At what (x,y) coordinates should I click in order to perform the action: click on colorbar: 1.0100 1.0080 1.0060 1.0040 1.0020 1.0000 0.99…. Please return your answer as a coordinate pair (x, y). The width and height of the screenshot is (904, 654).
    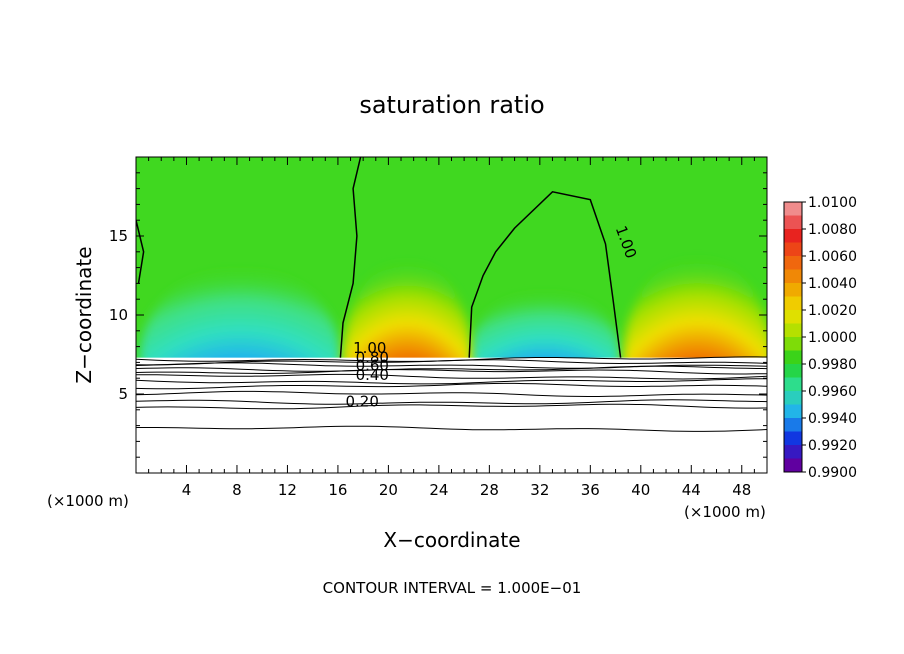
    Looking at the image, I should click on (820, 338).